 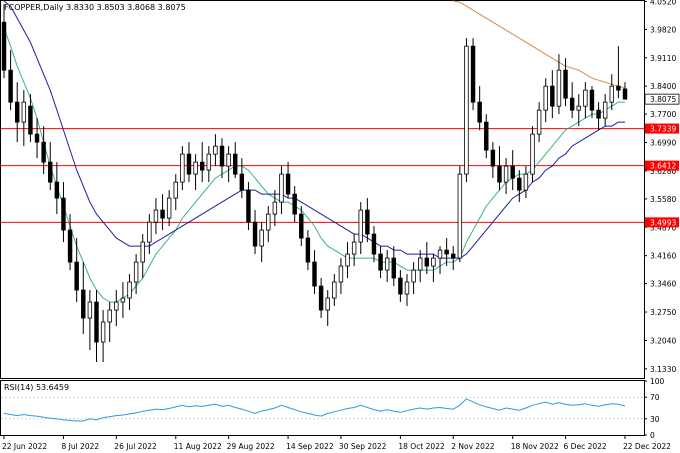 I want to click on y-tick-label: 3.5580, so click(x=663, y=199).